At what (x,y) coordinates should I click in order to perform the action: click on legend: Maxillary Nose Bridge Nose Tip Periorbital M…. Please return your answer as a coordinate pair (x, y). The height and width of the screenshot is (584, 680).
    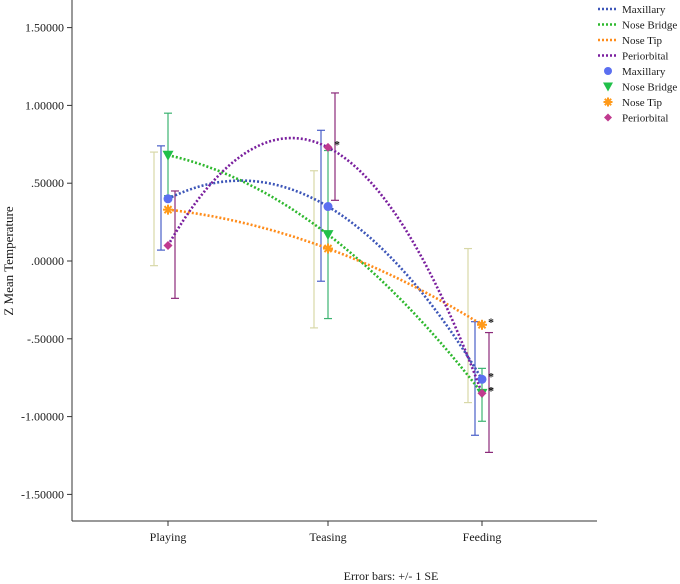
    Looking at the image, I should click on (637, 64).